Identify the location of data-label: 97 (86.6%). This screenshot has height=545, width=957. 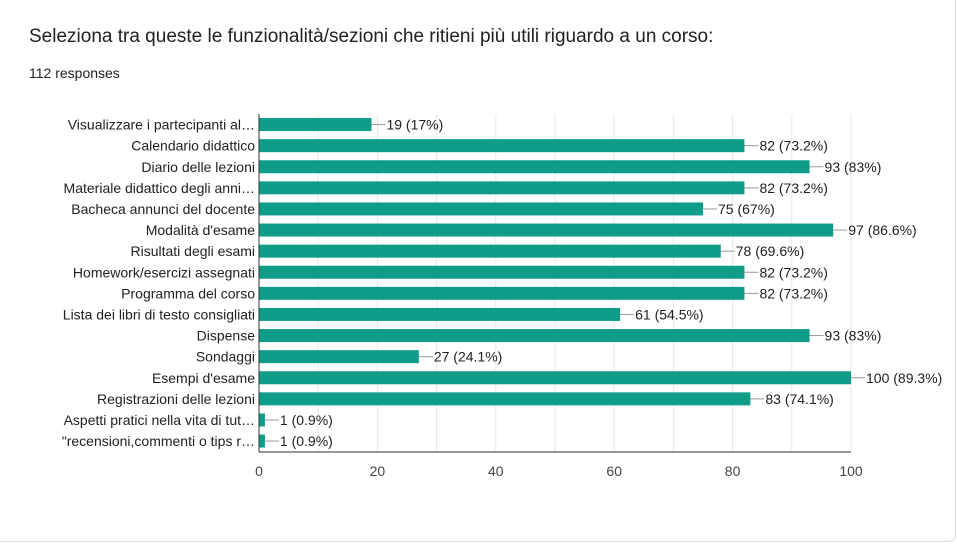
(882, 230).